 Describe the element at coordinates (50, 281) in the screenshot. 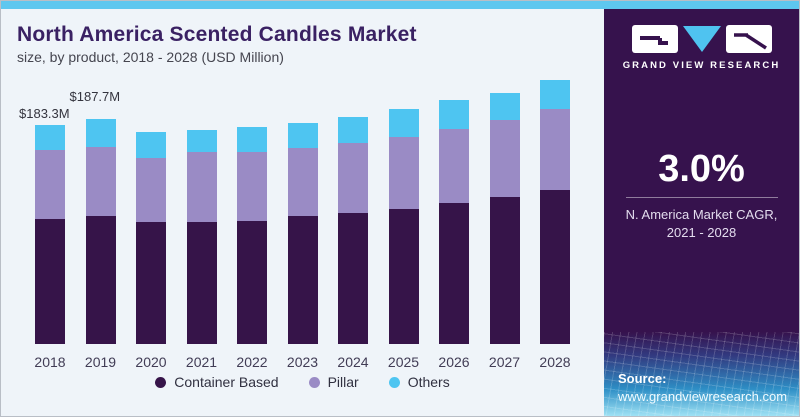

I see `bar-segment-2018-container-based` at that location.